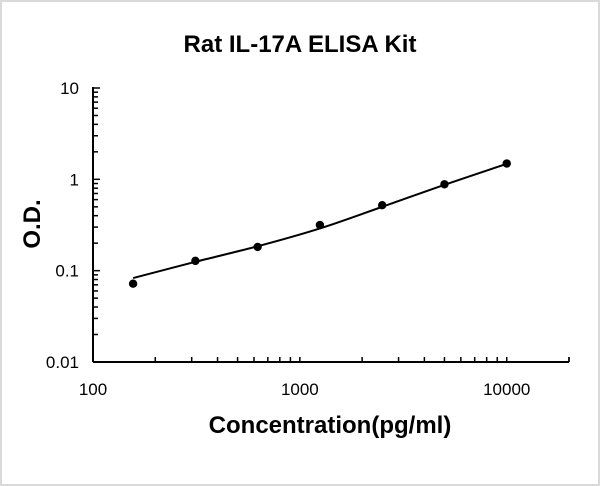 This screenshot has width=600, height=486. What do you see at coordinates (300, 44) in the screenshot?
I see `chart-title: Rat IL-17A ELISA Kit` at bounding box center [300, 44].